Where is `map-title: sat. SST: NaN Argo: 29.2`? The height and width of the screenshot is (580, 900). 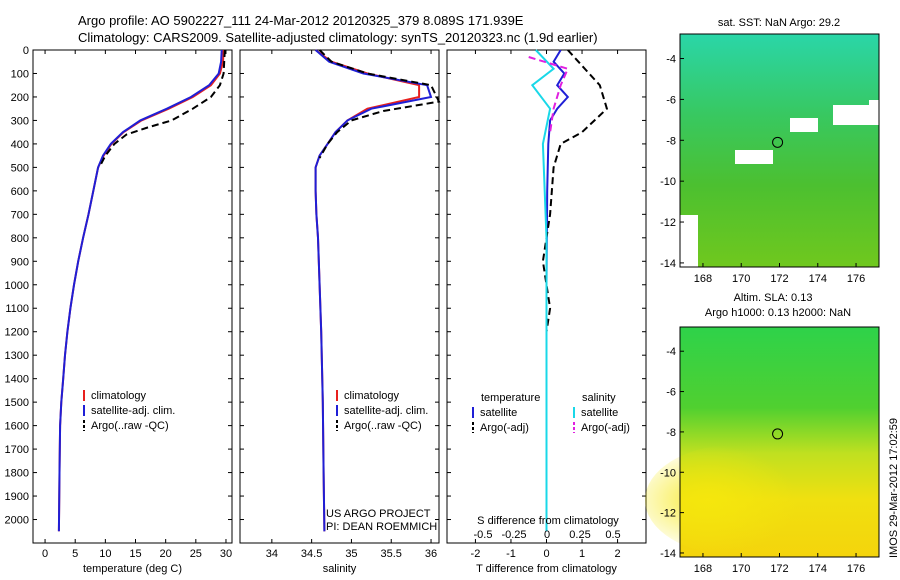 map-title: sat. SST: NaN Argo: 29.2 is located at coordinates (779, 23).